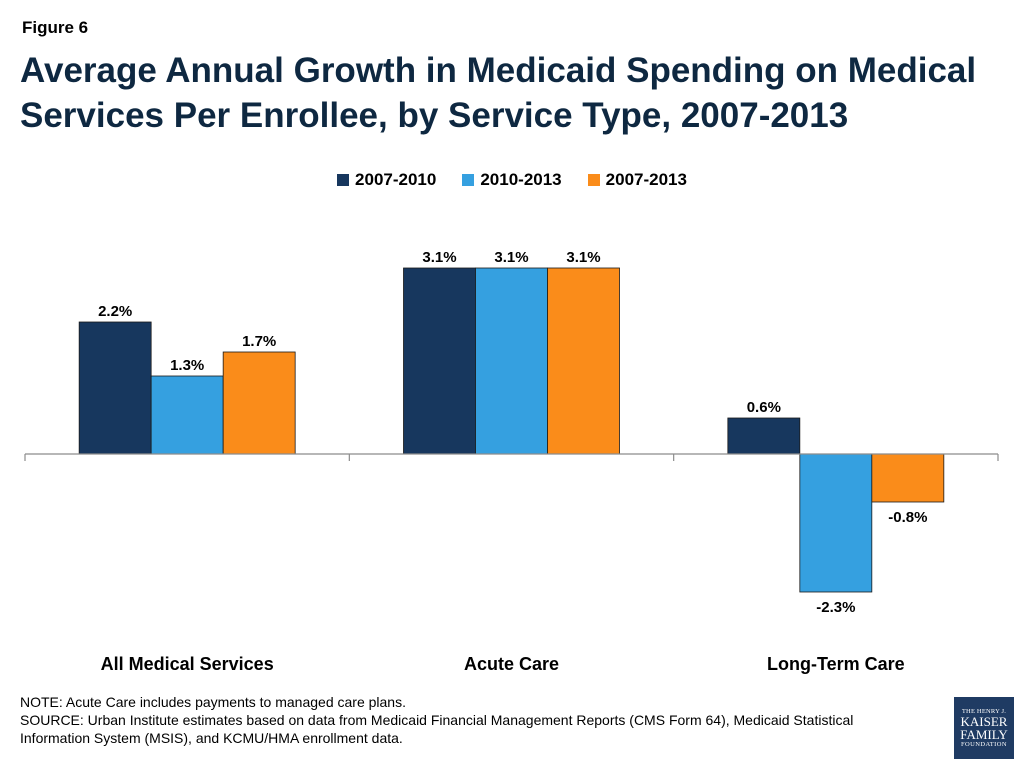 Image resolution: width=1024 pixels, height=768 pixels. What do you see at coordinates (115, 311) in the screenshot?
I see `data-label-1-1: 2.2%` at bounding box center [115, 311].